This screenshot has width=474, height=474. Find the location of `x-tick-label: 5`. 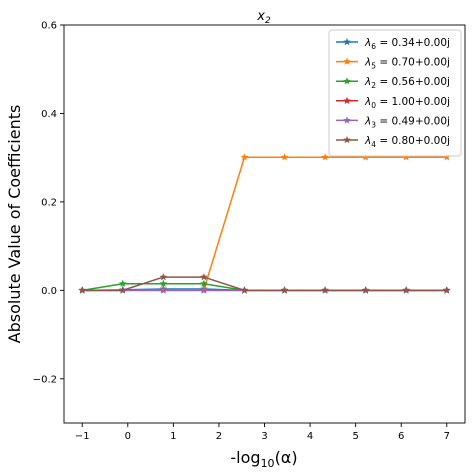

x-tick-label: 5 is located at coordinates (355, 436).